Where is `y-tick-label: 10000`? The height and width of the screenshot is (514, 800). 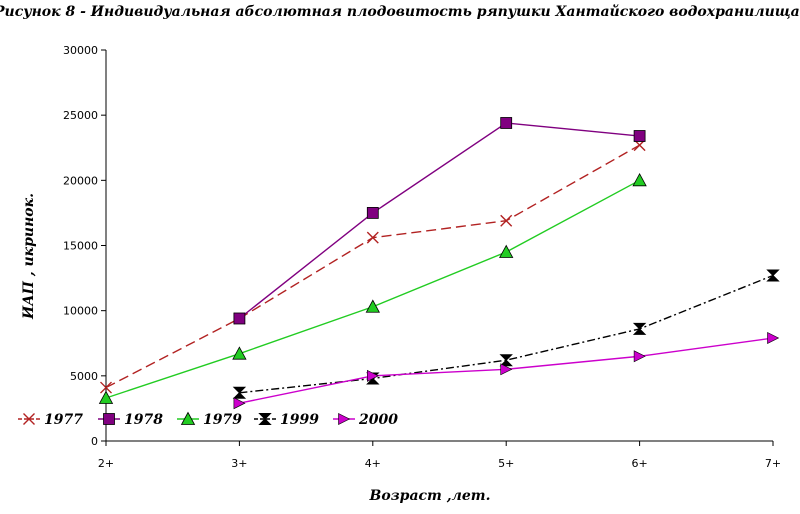 y-tick-label: 10000 is located at coordinates (80, 311).